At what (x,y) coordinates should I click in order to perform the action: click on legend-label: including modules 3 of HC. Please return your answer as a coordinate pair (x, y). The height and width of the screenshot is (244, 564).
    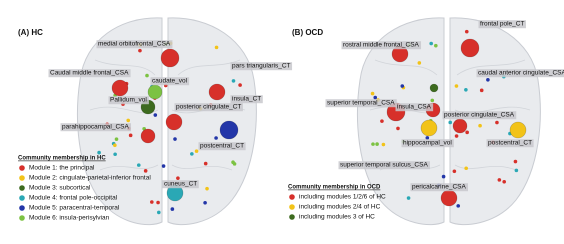
    Looking at the image, I should click on (337, 217).